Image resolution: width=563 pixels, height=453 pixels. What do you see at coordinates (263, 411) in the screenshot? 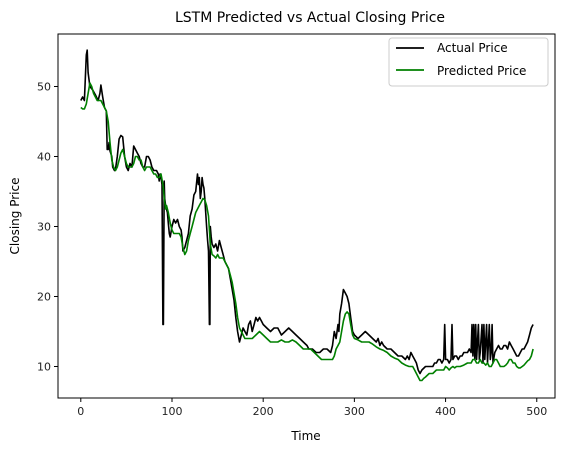
I see `x-tick-label: 200` at bounding box center [263, 411].